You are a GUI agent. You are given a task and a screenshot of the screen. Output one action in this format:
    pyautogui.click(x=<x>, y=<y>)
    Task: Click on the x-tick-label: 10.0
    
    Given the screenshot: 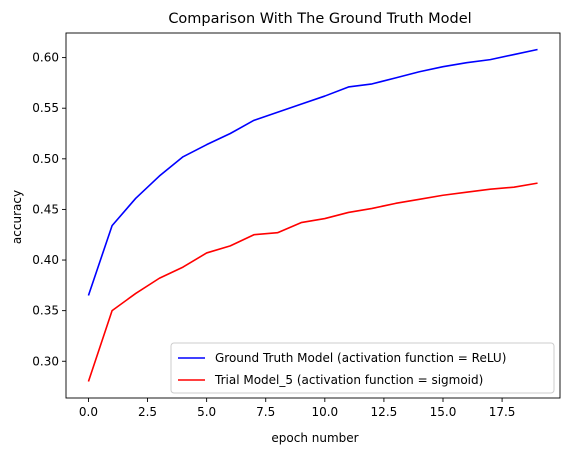 What is the action you would take?
    pyautogui.click(x=324, y=412)
    